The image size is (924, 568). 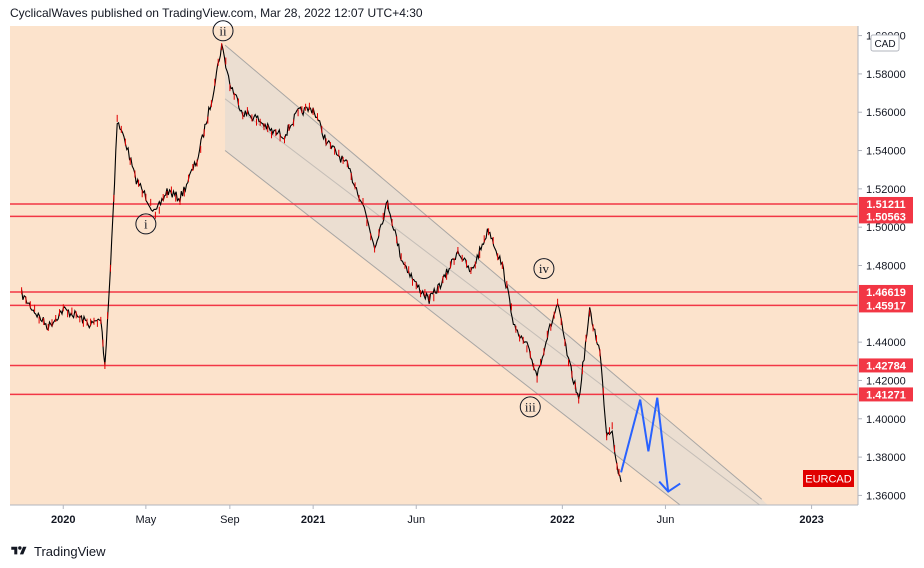 I want to click on y-tick-label-6: 1.48000, so click(x=886, y=267).